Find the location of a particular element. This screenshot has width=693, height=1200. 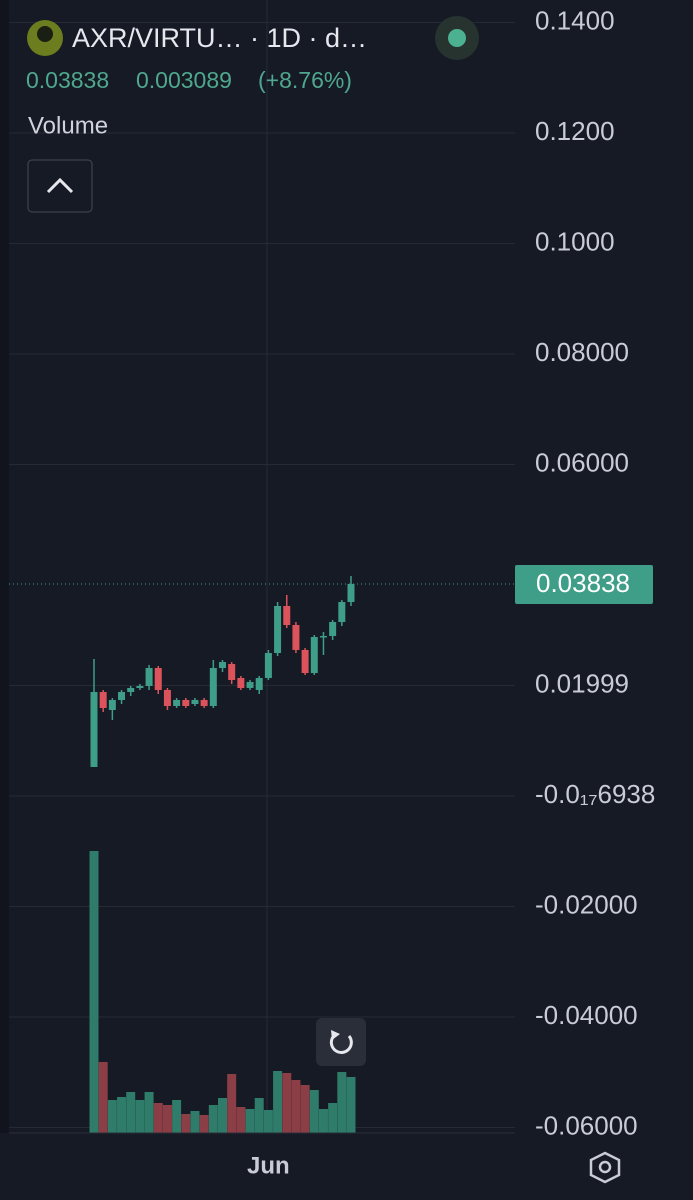

reset-button is located at coordinates (341, 1042).